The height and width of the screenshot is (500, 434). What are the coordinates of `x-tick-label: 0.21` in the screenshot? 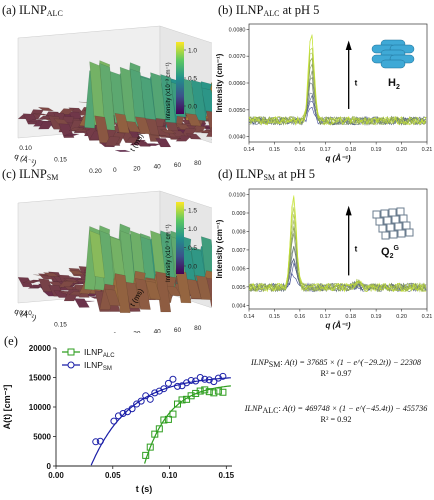 It's located at (427, 150).